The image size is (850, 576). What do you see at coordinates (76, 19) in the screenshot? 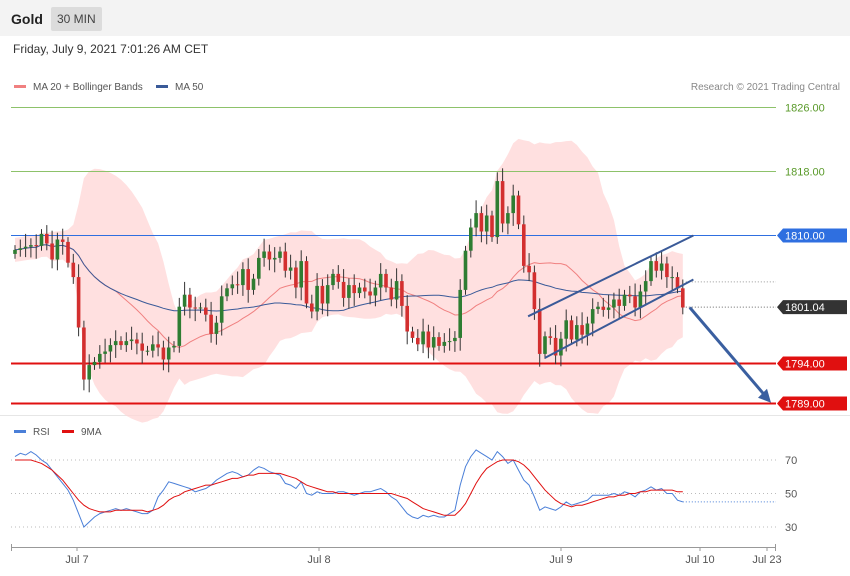
I see `timeframe-badge: 30 MIN` at bounding box center [76, 19].